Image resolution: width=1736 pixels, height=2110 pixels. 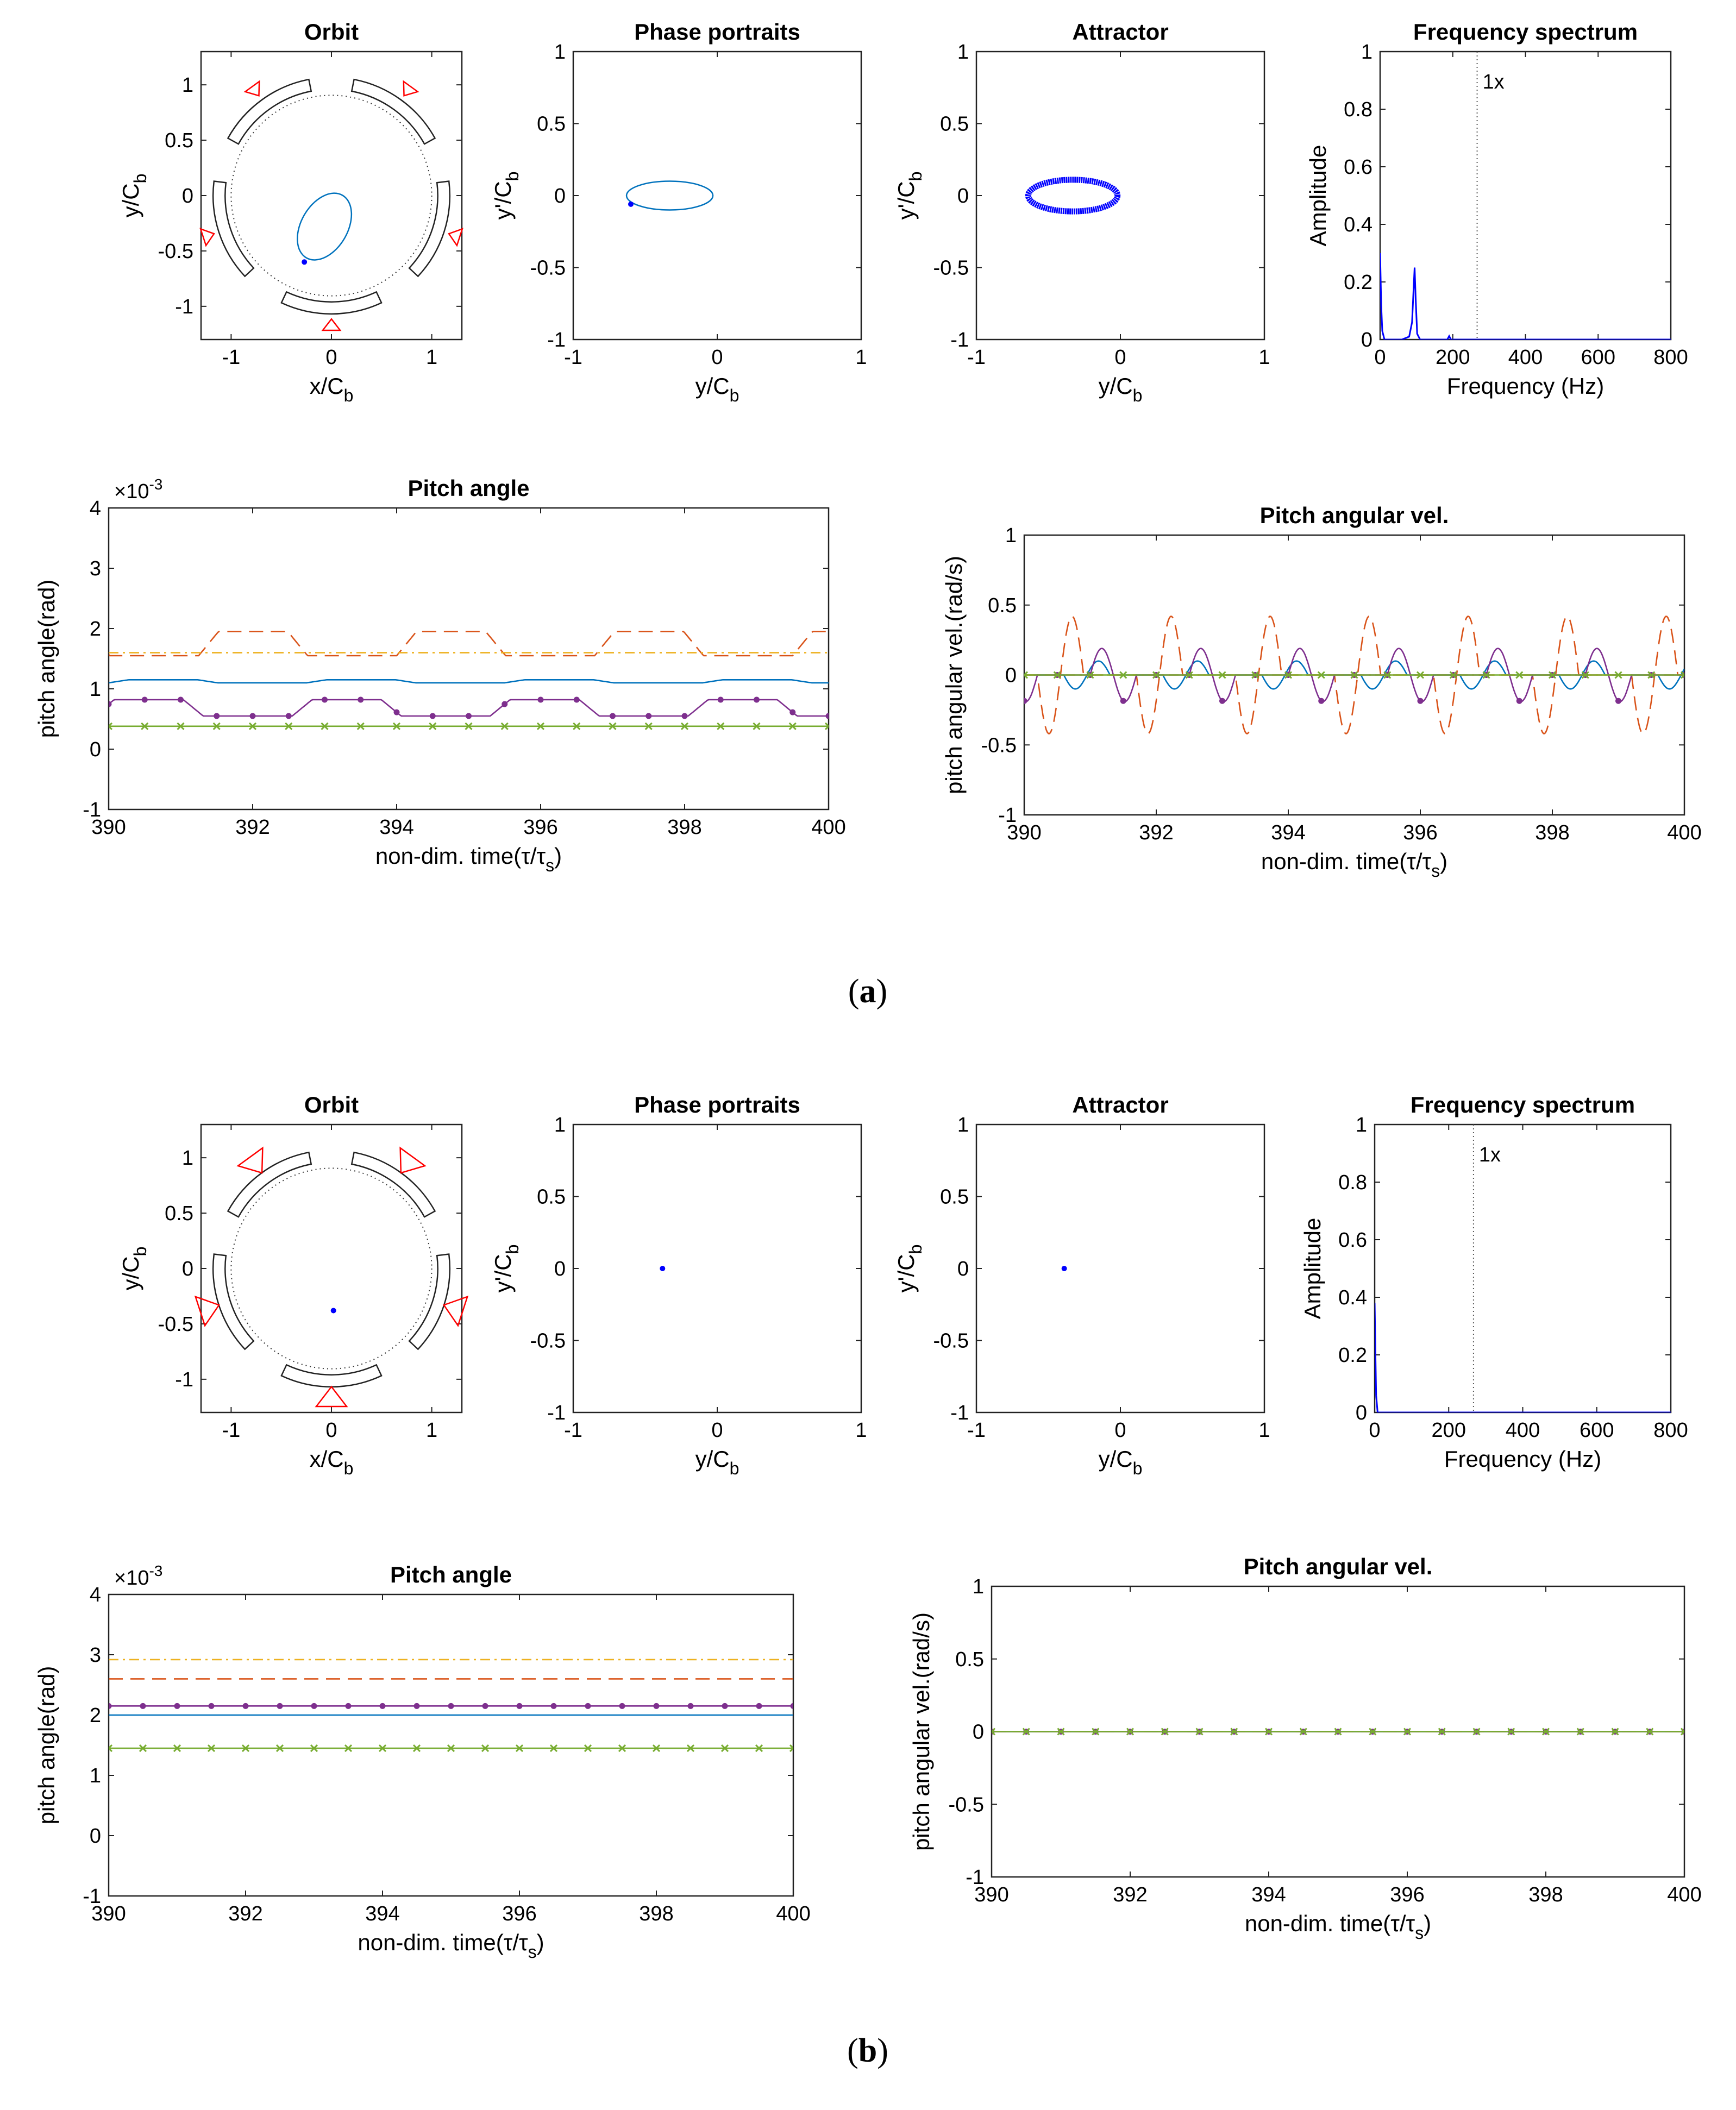 I want to click on x-axis-label-suffix: ), so click(x=1427, y=1923).